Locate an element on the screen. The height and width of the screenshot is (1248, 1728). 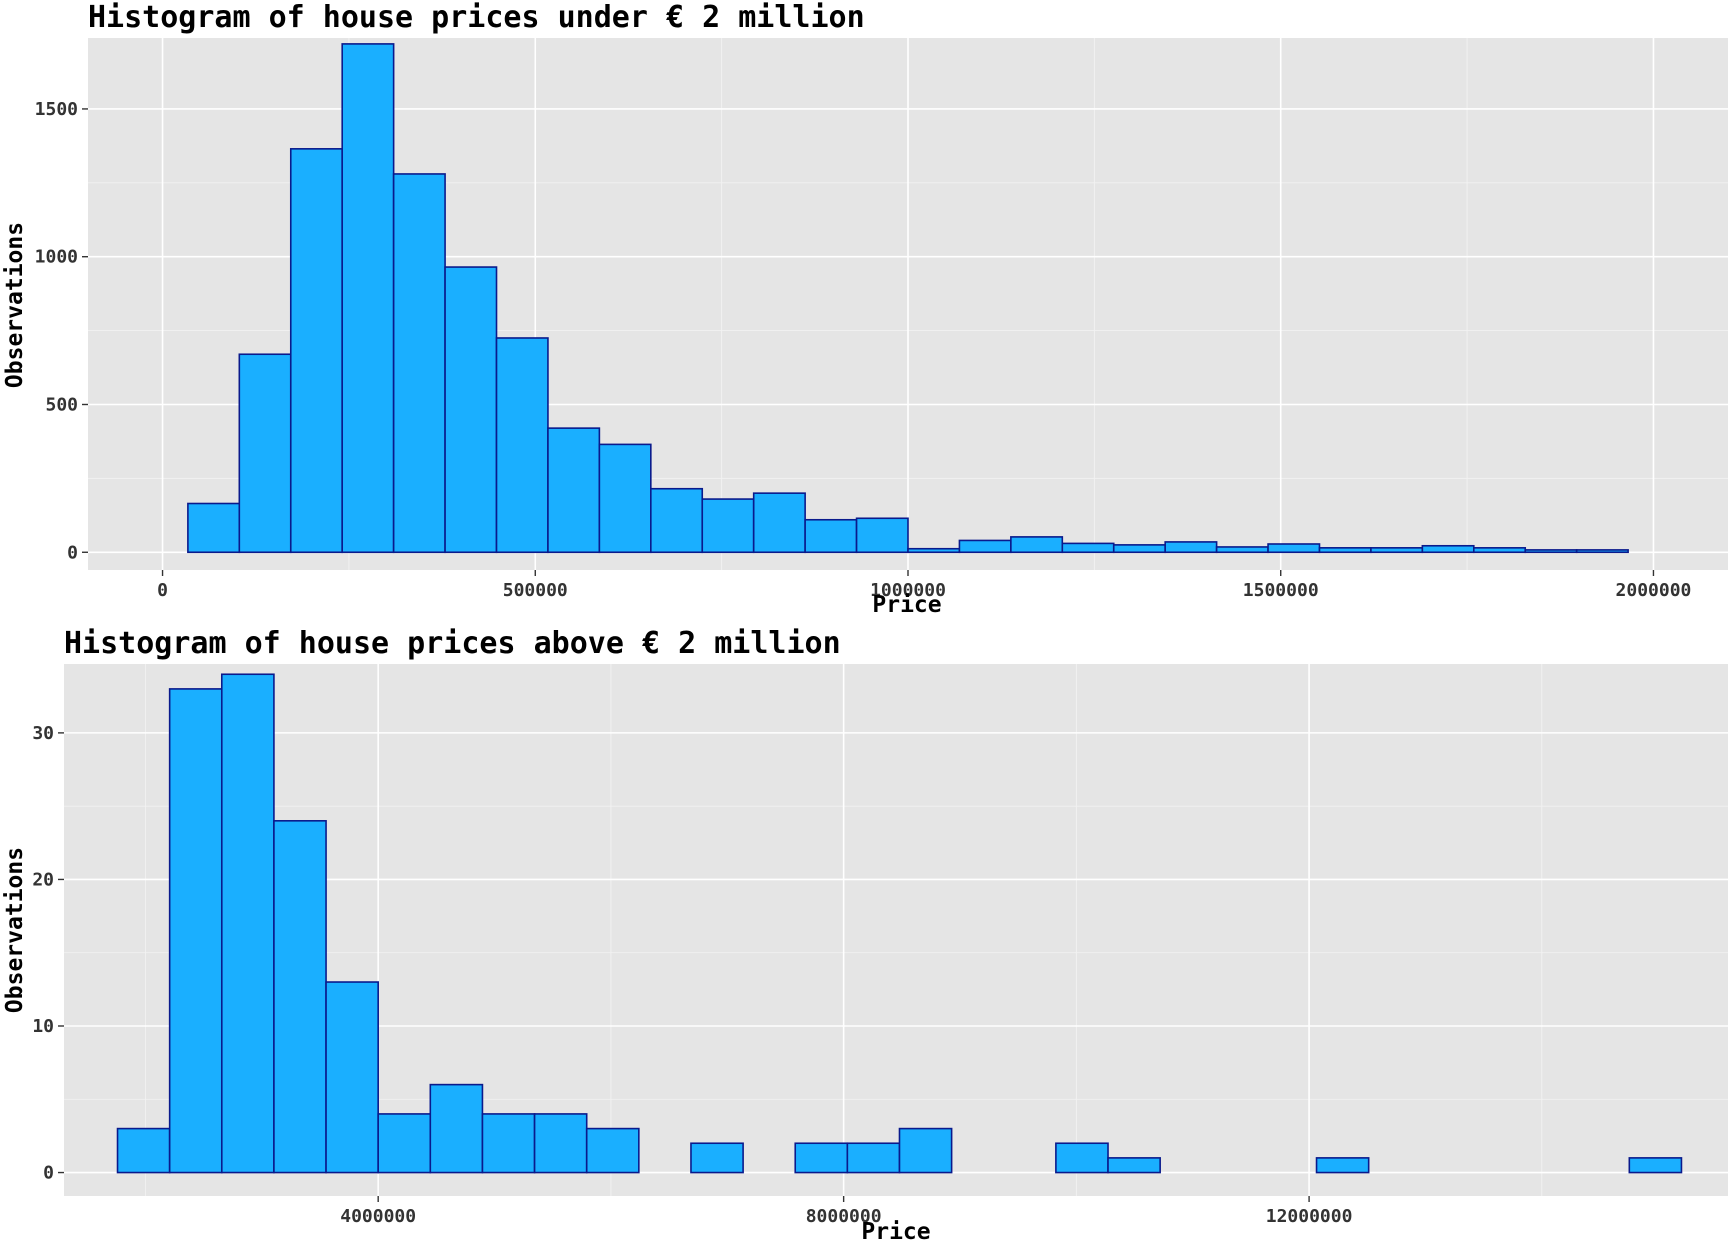
y-tick-label: 1000 is located at coordinates (56, 257).